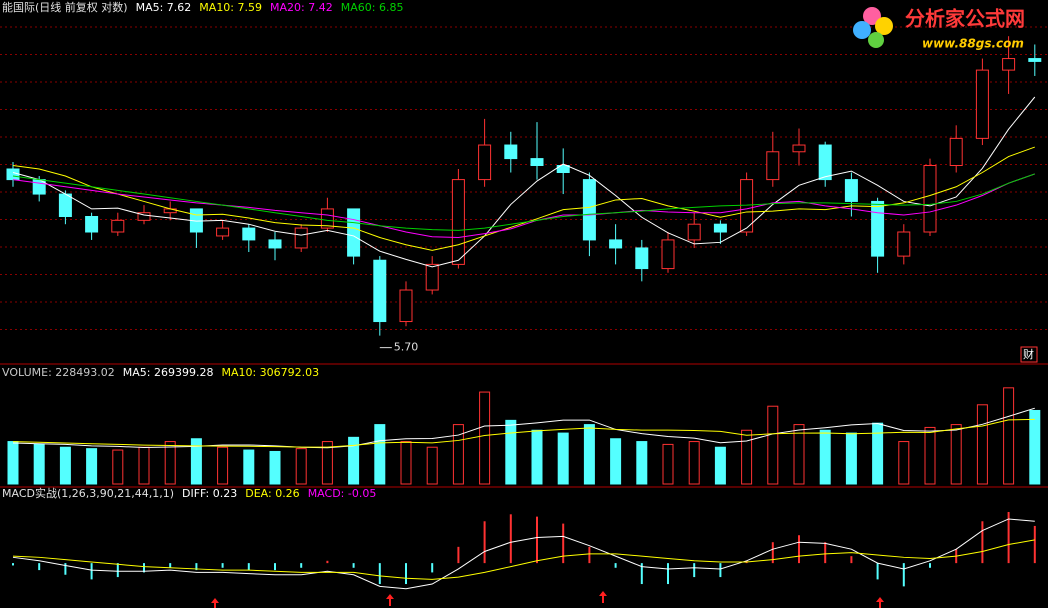  What do you see at coordinates (301, 7) in the screenshot?
I see `legend-label: MA20: 7.42` at bounding box center [301, 7].